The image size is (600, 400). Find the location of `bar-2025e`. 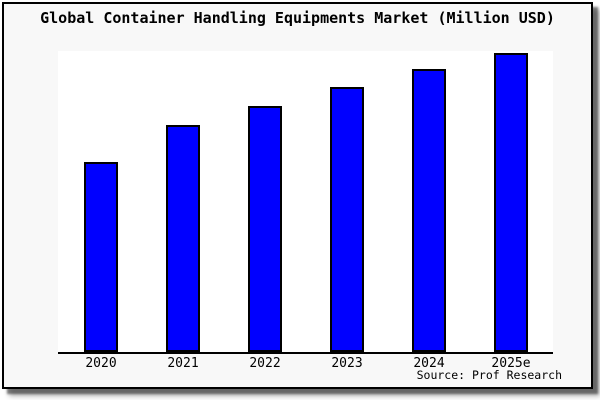

bar-2025e is located at coordinates (511, 202).